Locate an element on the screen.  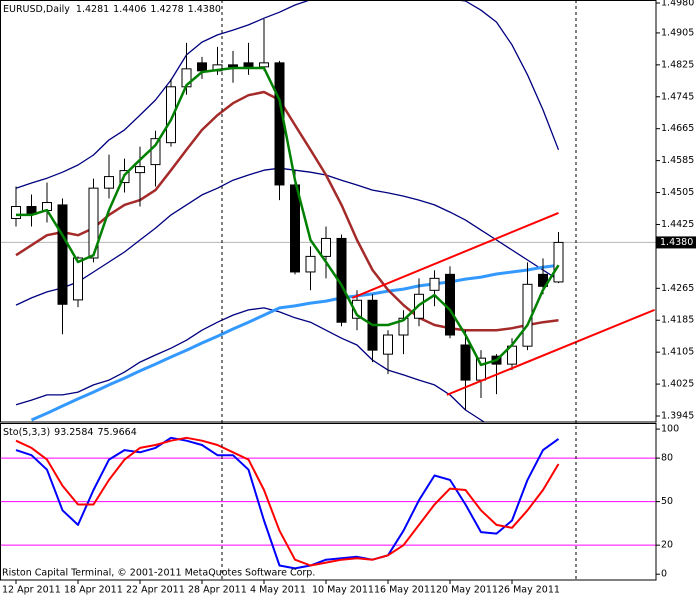
x-tick-label: 12 Apr 2011 is located at coordinates (31, 590).